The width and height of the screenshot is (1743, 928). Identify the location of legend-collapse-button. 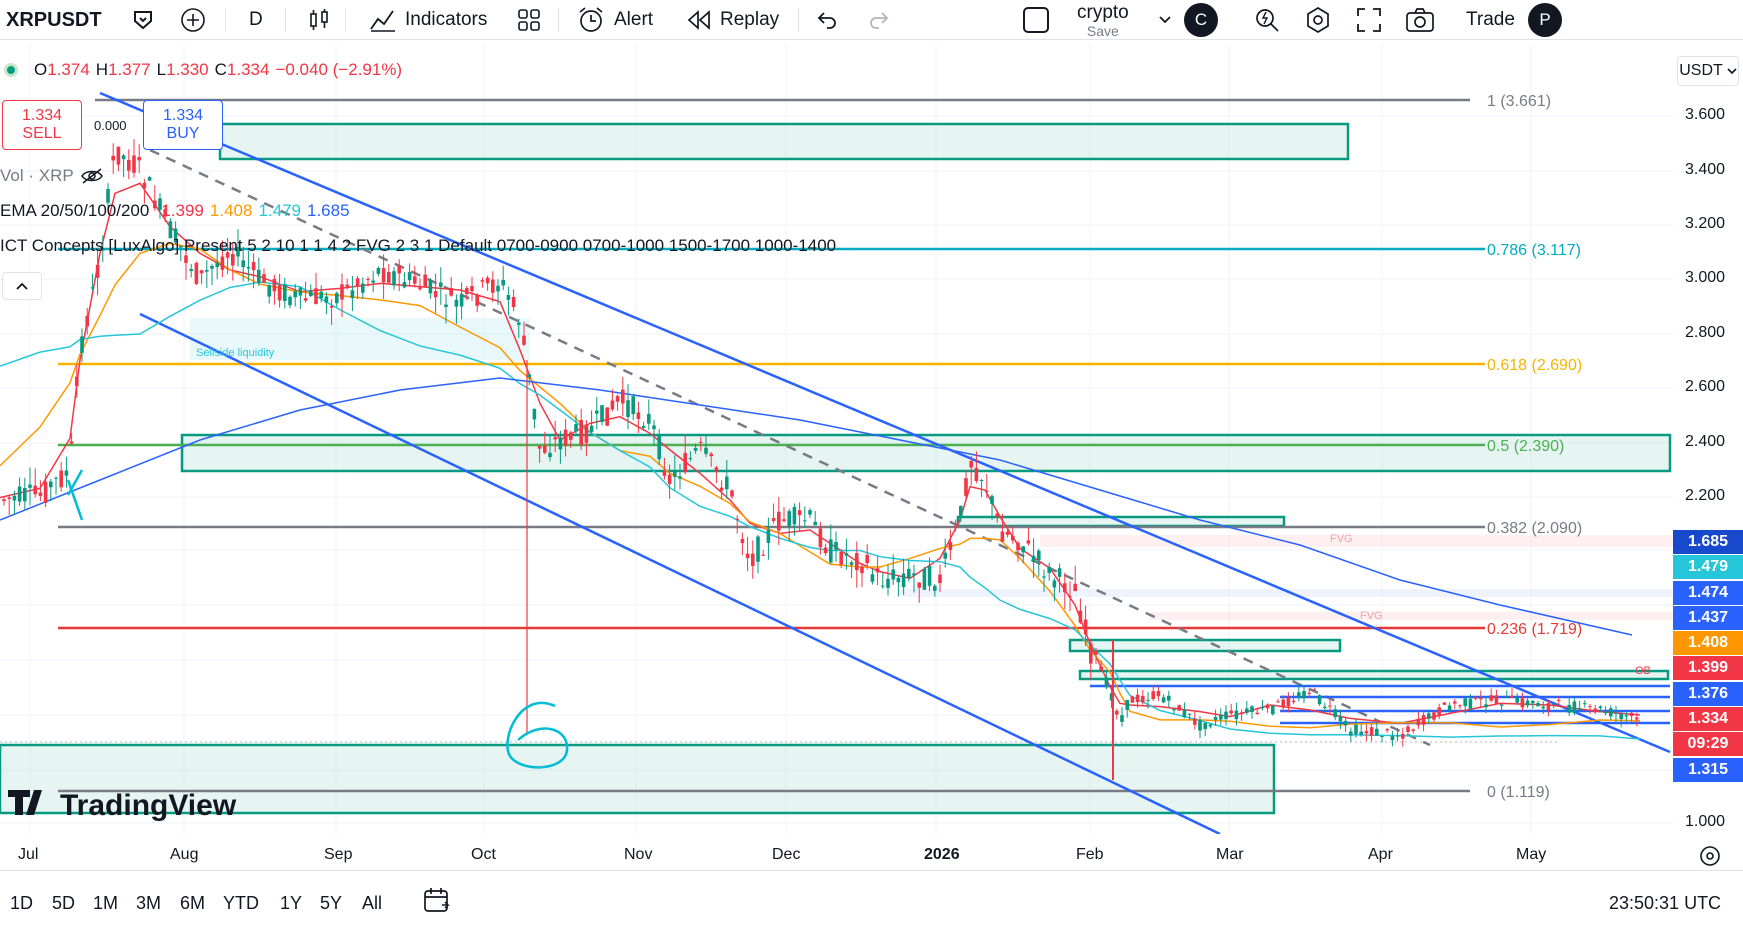
(22, 286).